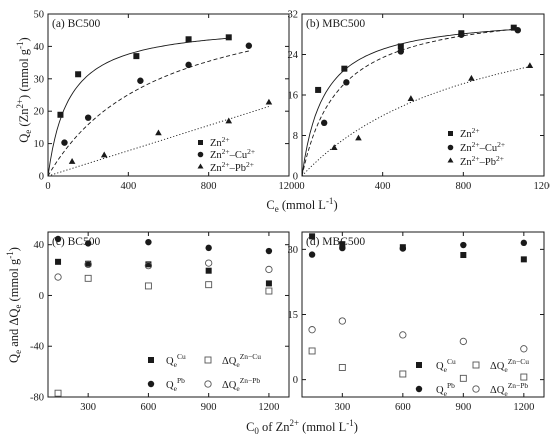  What do you see at coordinates (200, 142) in the screenshot?
I see `legend-a-marker-zn` at bounding box center [200, 142].